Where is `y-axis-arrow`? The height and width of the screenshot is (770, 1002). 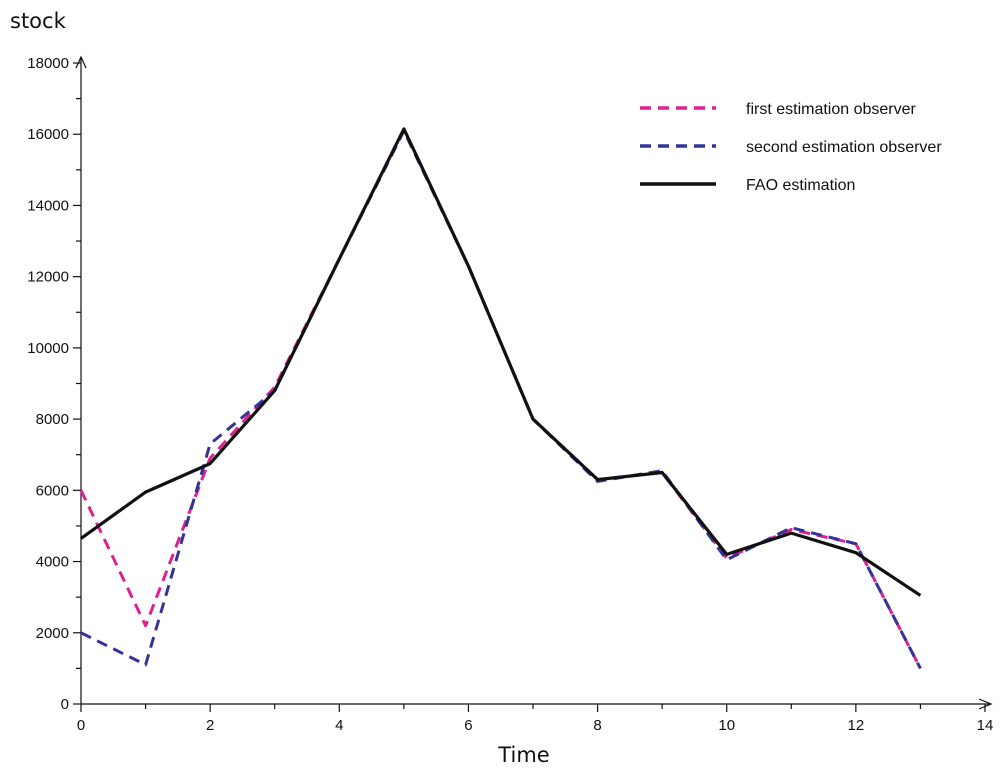
y-axis-arrow is located at coordinates (81, 62).